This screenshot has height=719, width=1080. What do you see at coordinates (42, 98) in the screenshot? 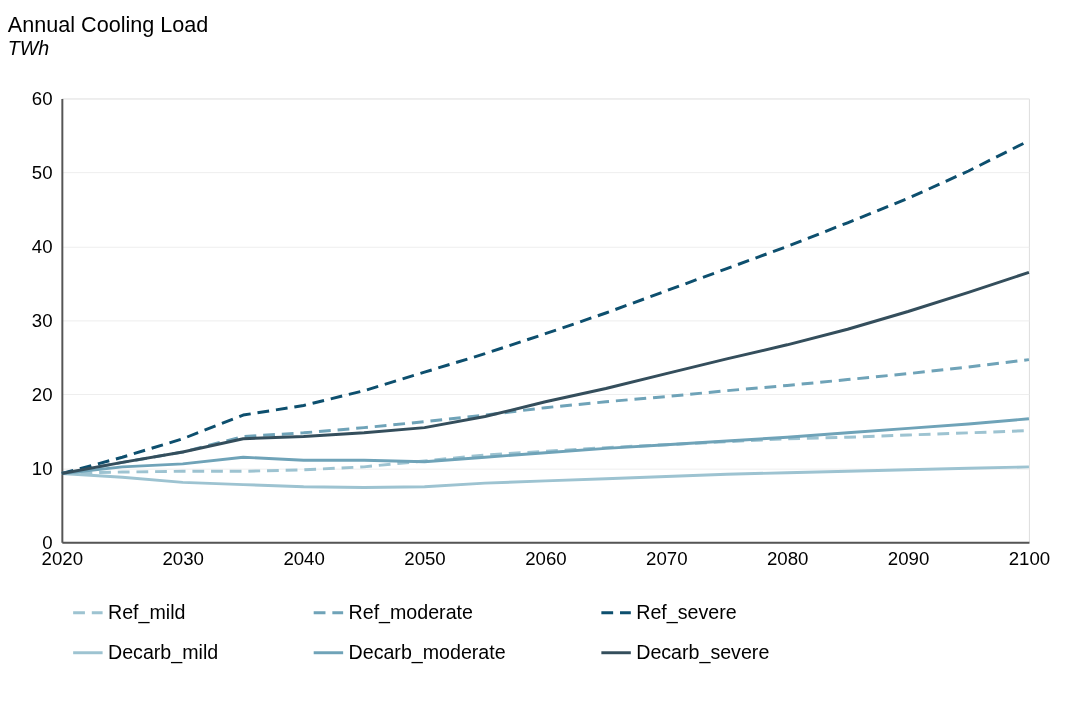
I see `y-tick-label: 60` at bounding box center [42, 98].